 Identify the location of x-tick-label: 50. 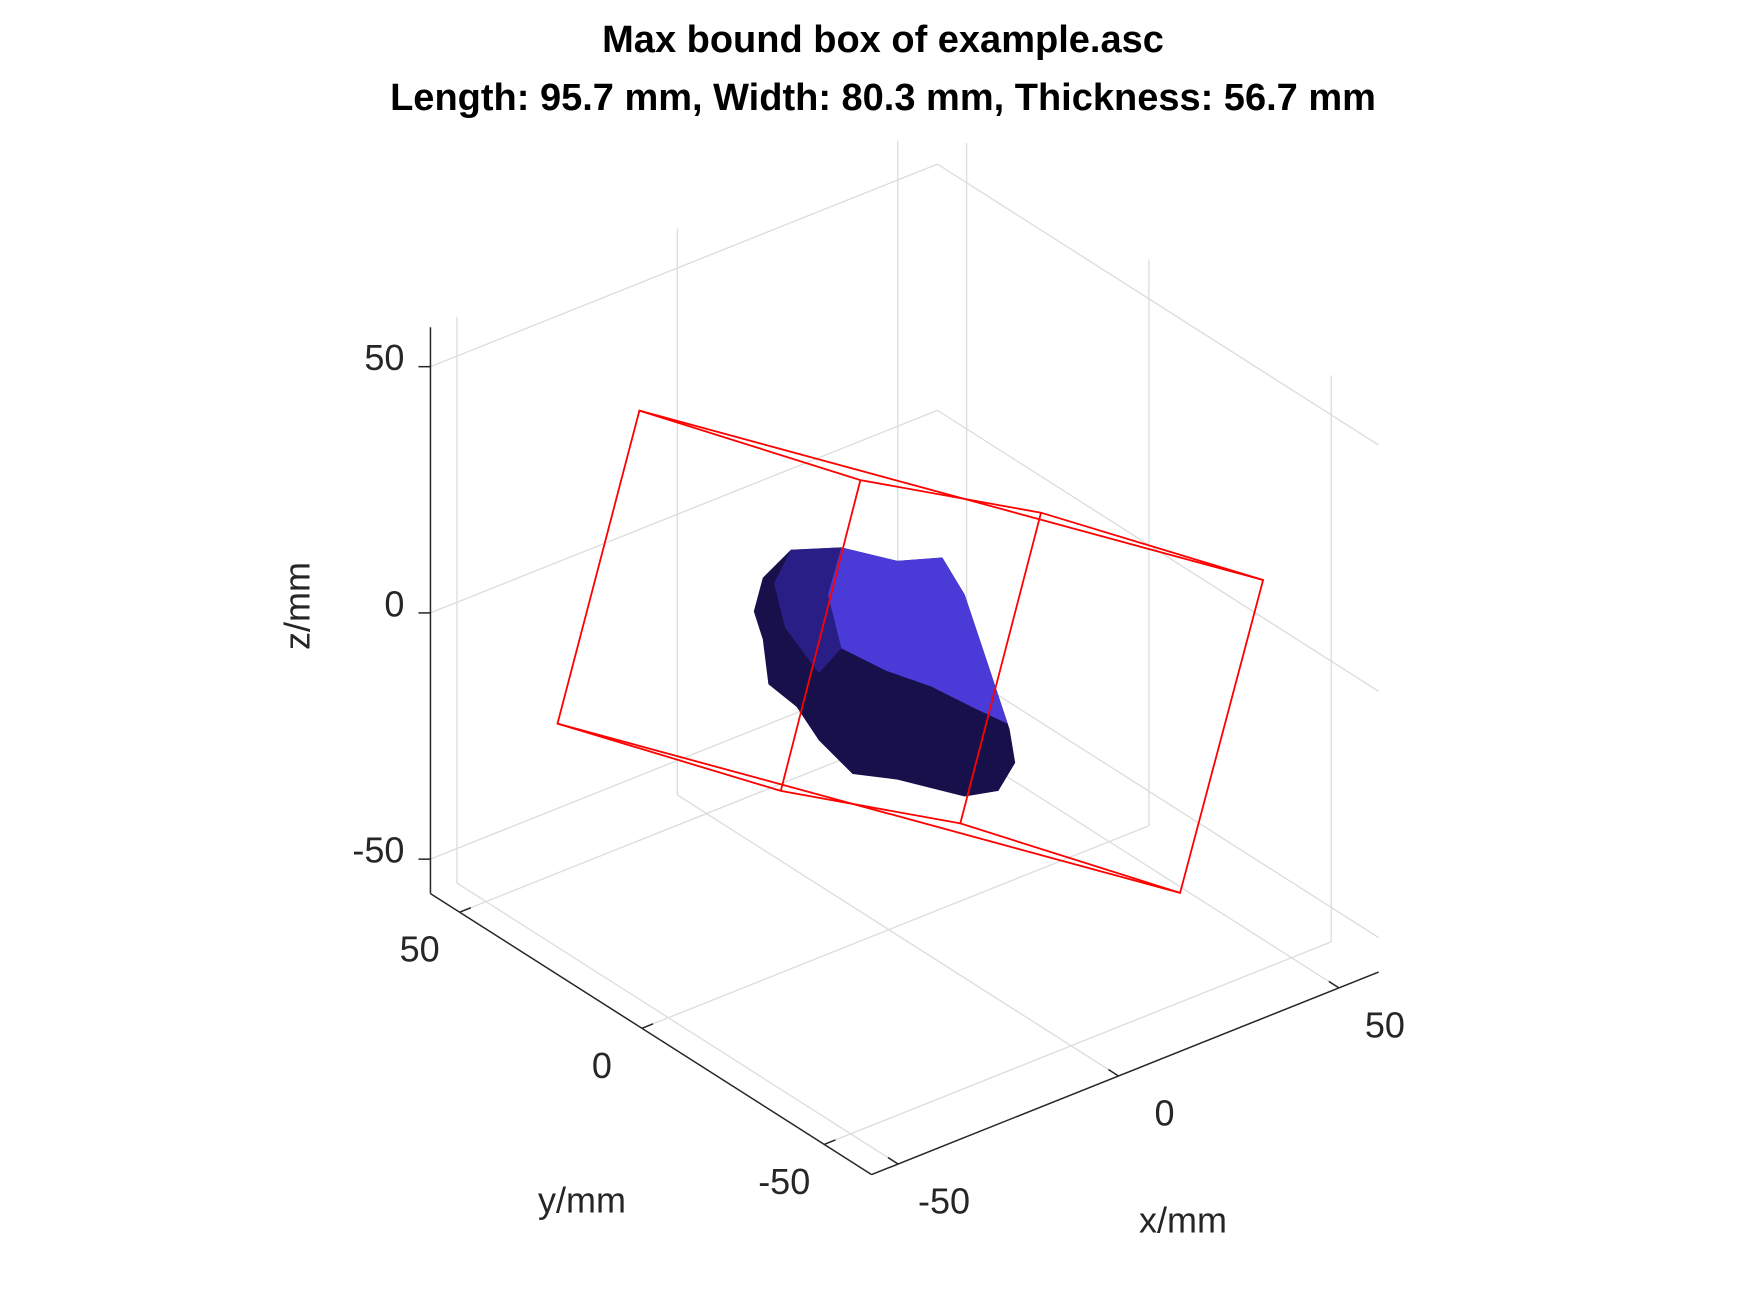
(1385, 1024).